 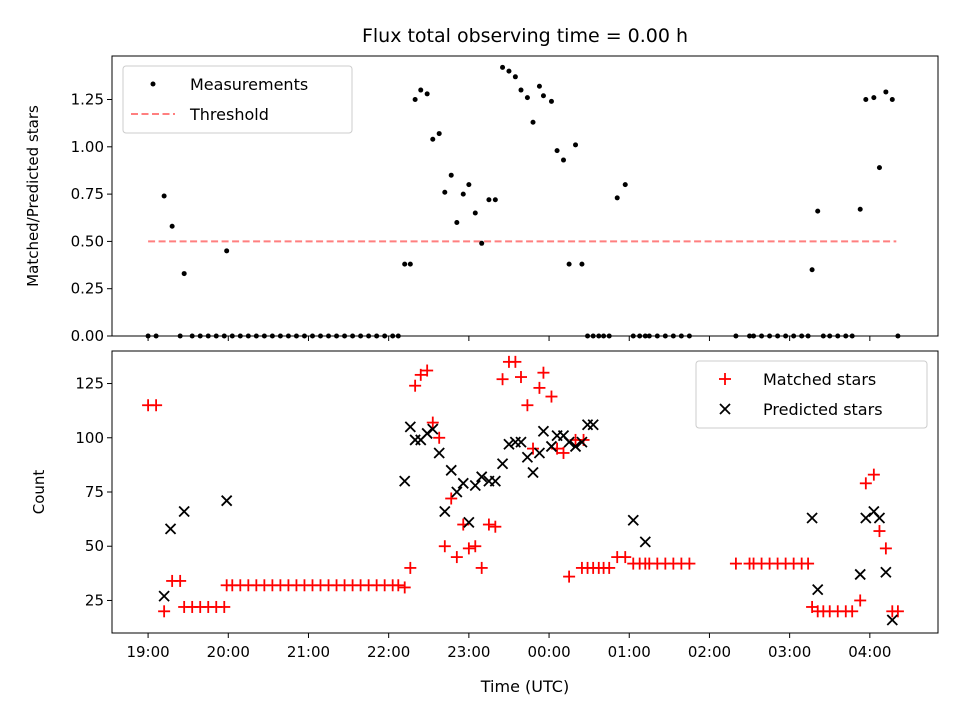 I want to click on top-legend-box, so click(x=237, y=99).